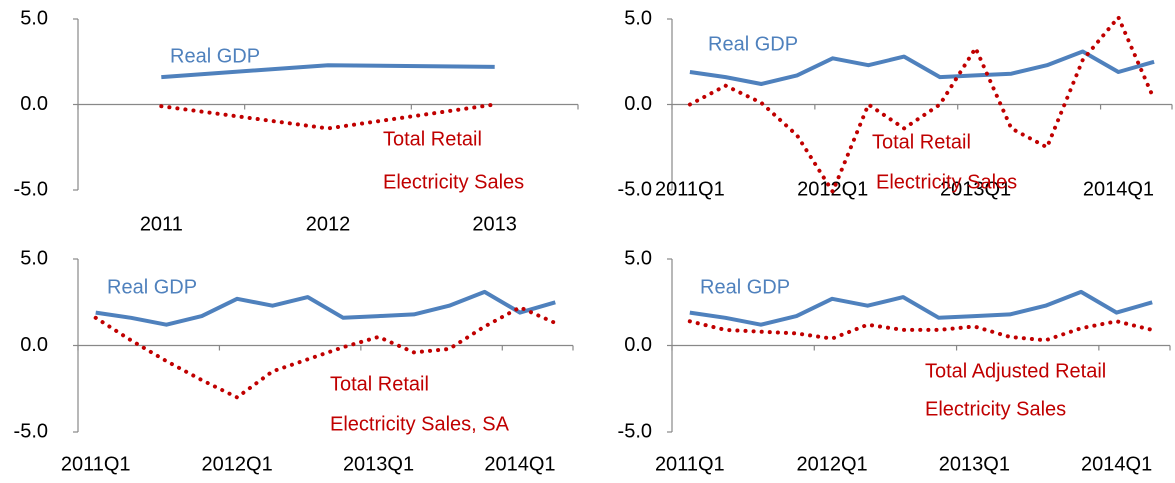  I want to click on x-tick-label: 2013, so click(494, 224).